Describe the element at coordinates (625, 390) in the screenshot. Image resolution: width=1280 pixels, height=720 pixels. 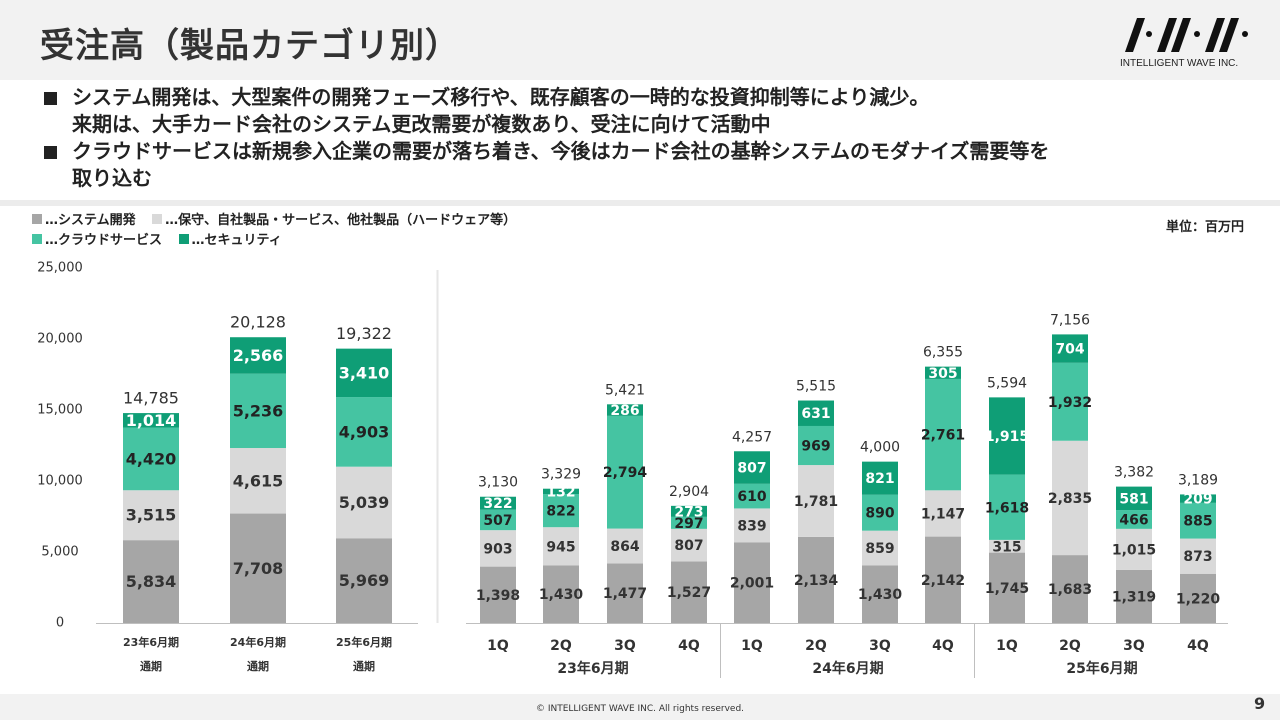
I see `total-label: 5,421` at that location.